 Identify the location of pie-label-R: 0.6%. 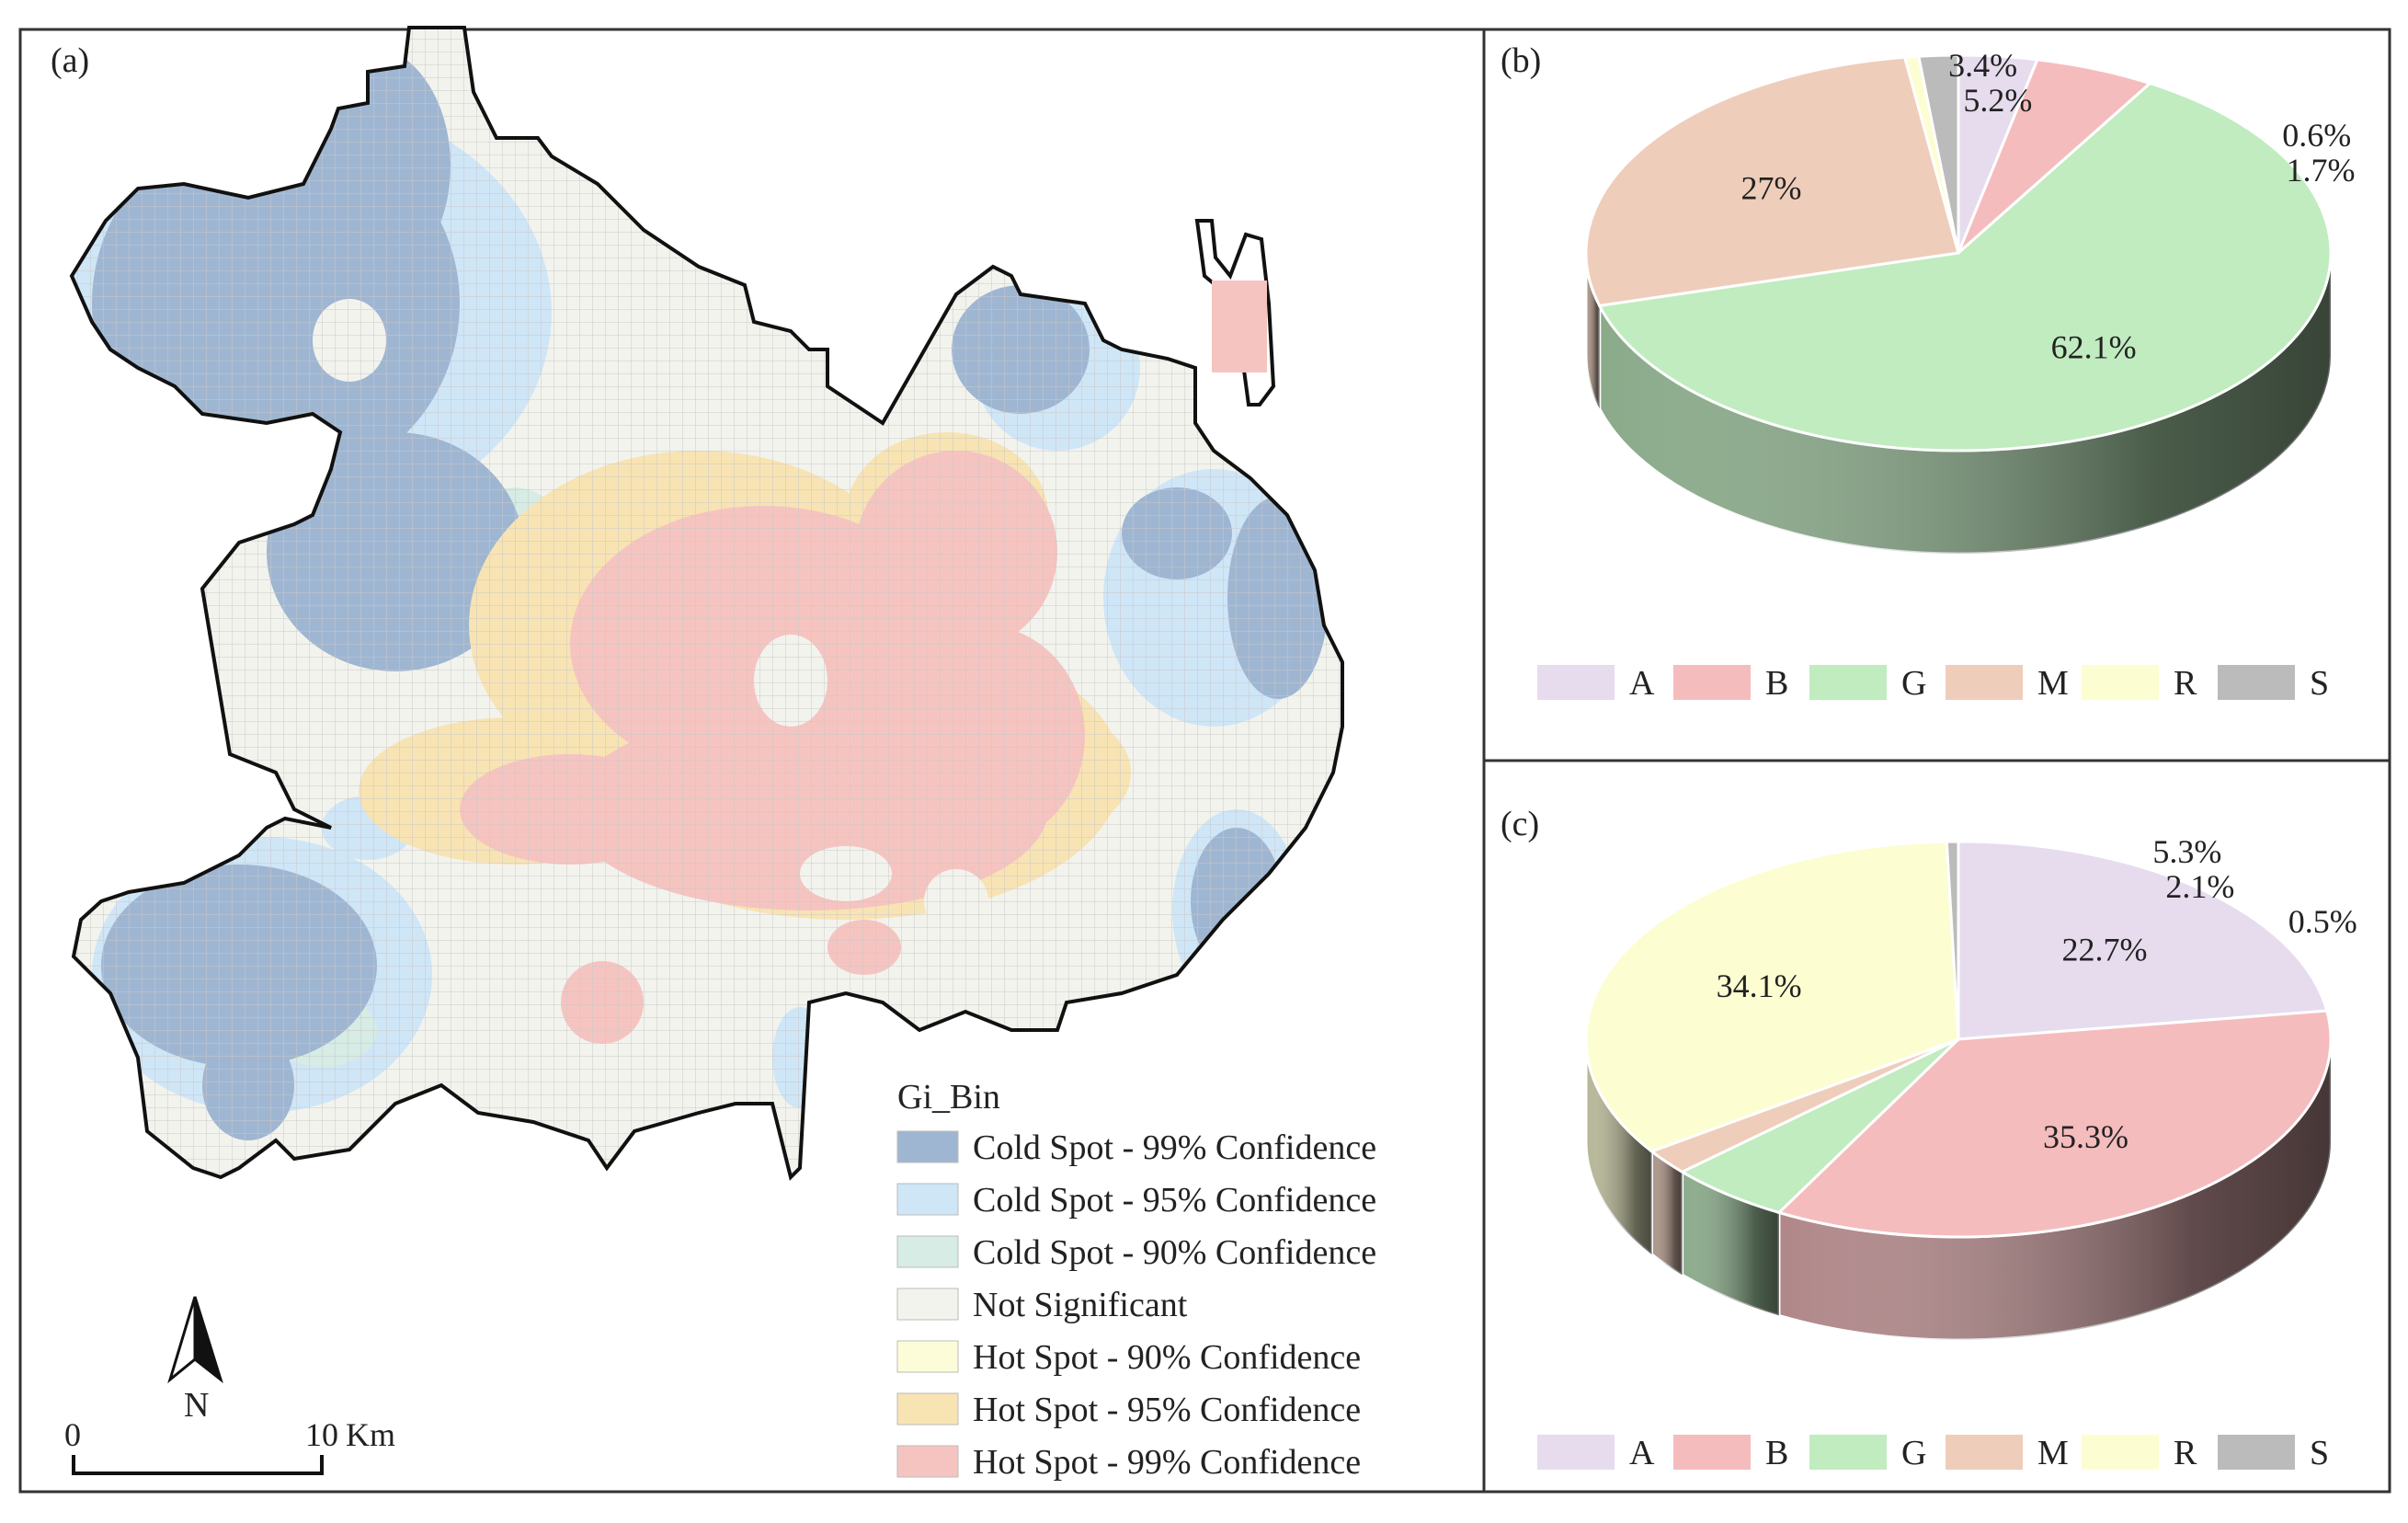
(2317, 135).